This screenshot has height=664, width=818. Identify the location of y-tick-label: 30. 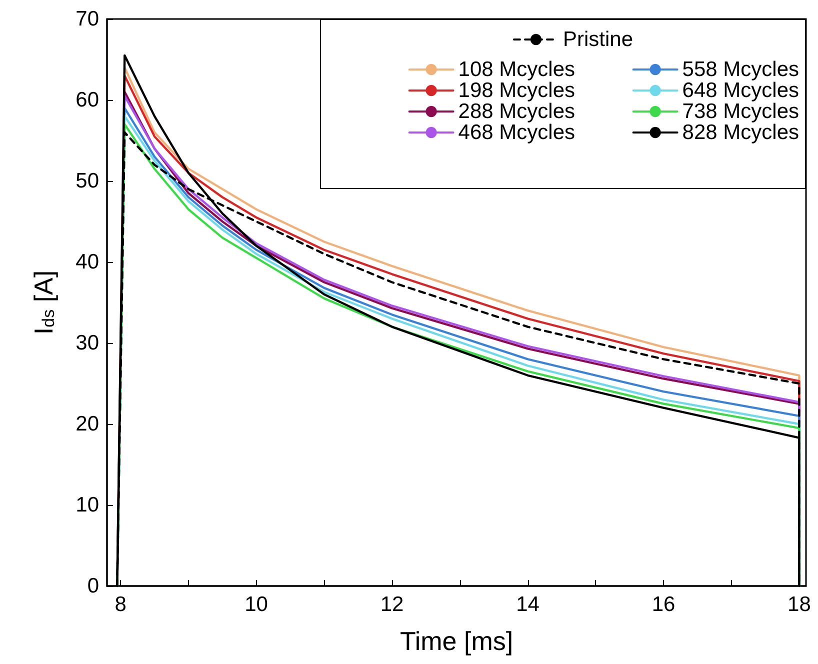
(87, 343).